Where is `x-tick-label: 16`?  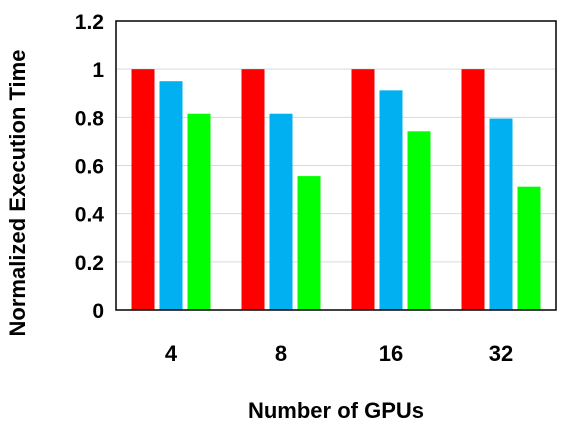 x-tick-label: 16 is located at coordinates (391, 353).